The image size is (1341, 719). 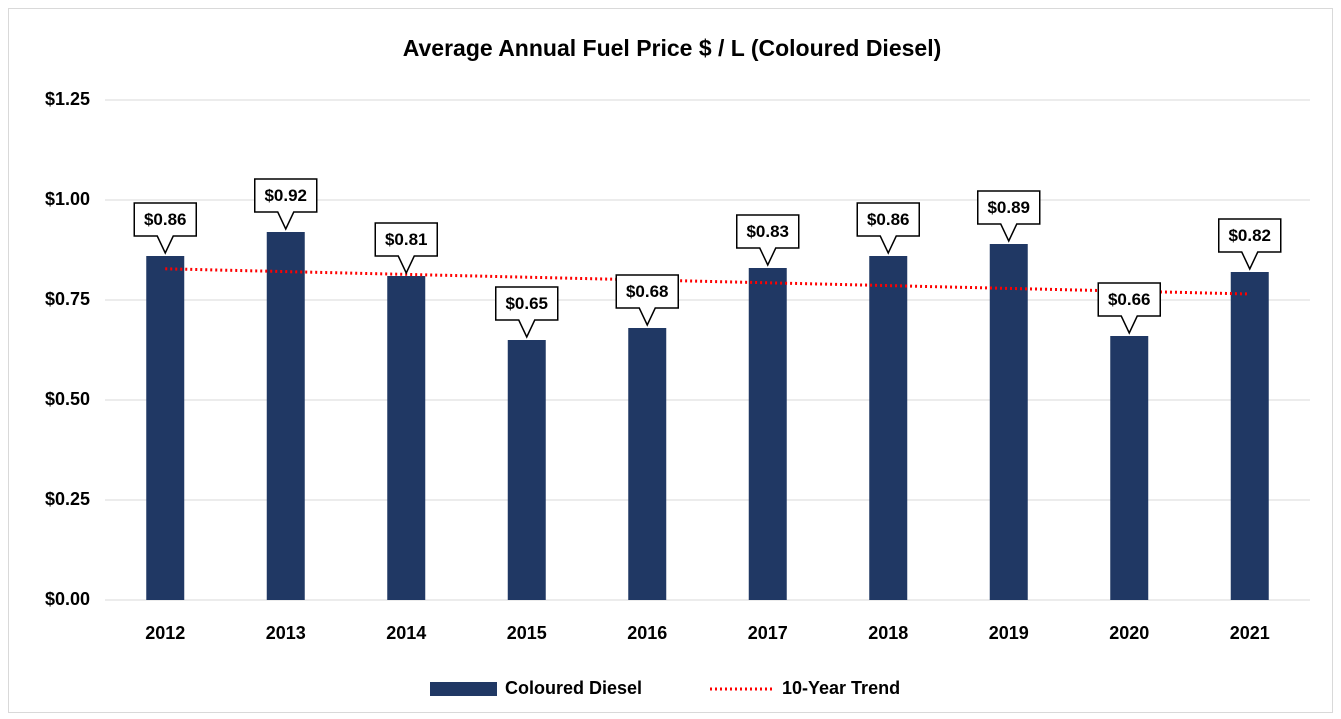 What do you see at coordinates (67, 299) in the screenshot?
I see `y-tick-label: $0.75` at bounding box center [67, 299].